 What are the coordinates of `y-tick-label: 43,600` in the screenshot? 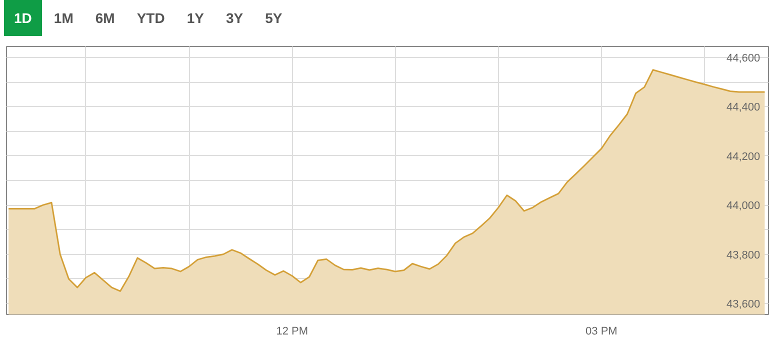 It's located at (743, 304).